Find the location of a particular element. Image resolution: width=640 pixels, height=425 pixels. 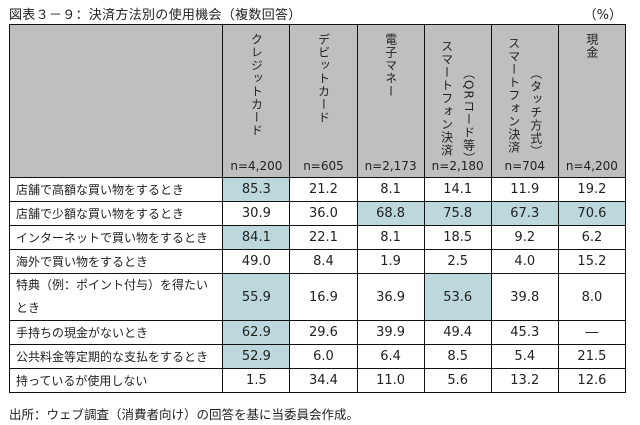

row-label: インターネットで買い物をするとき is located at coordinates (116, 237).